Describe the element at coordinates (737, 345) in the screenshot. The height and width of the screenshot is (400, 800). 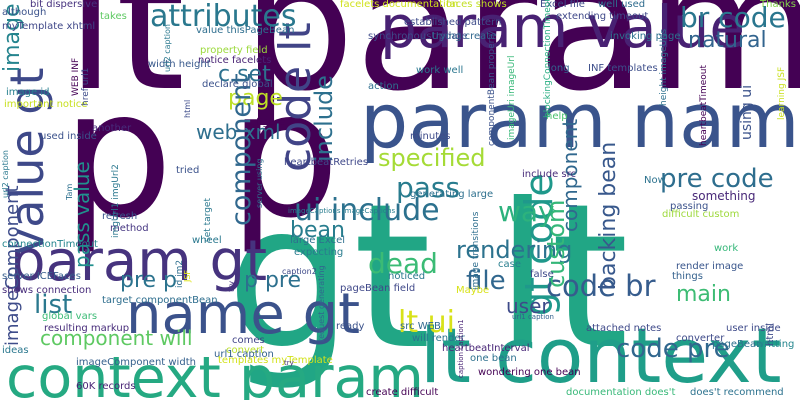
I see `word-pagebean: pageBean` at that location.